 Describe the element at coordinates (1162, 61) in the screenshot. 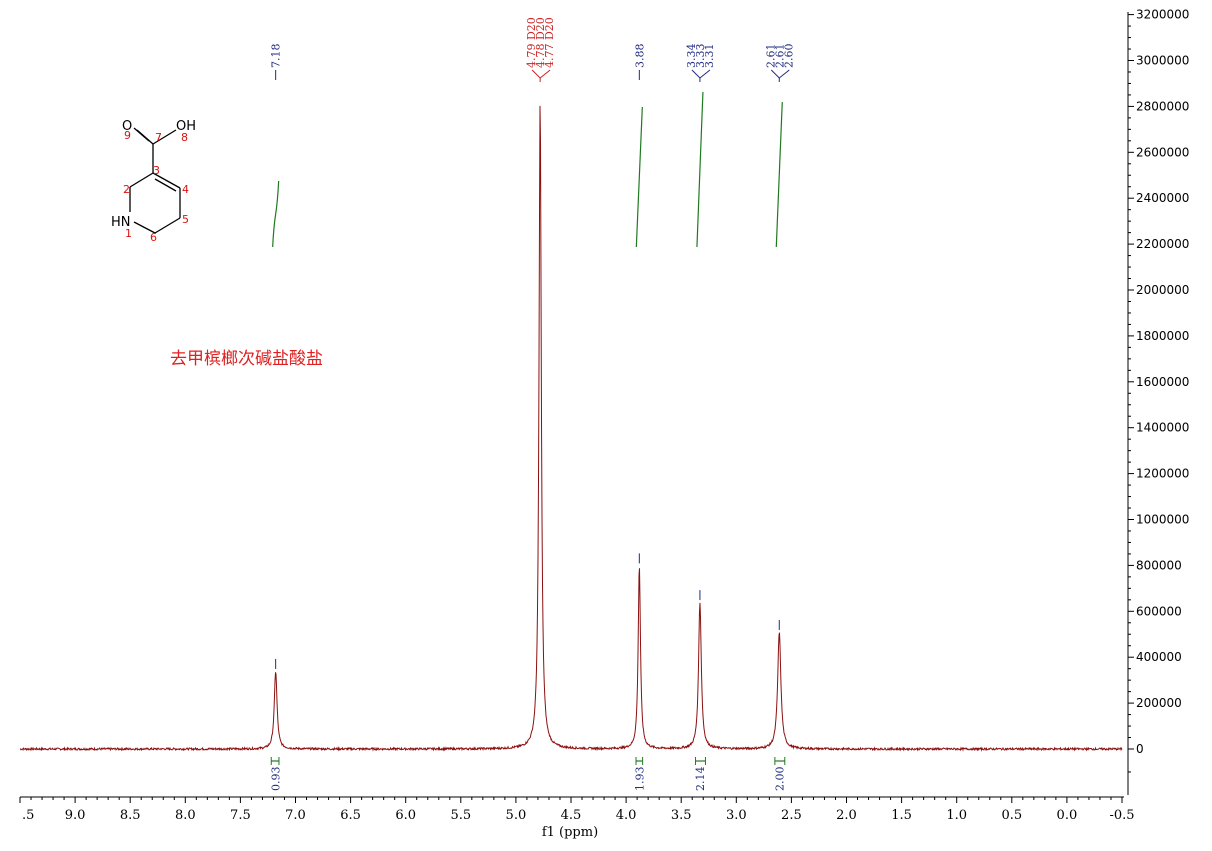

I see `y-tick-label: 3000000` at that location.